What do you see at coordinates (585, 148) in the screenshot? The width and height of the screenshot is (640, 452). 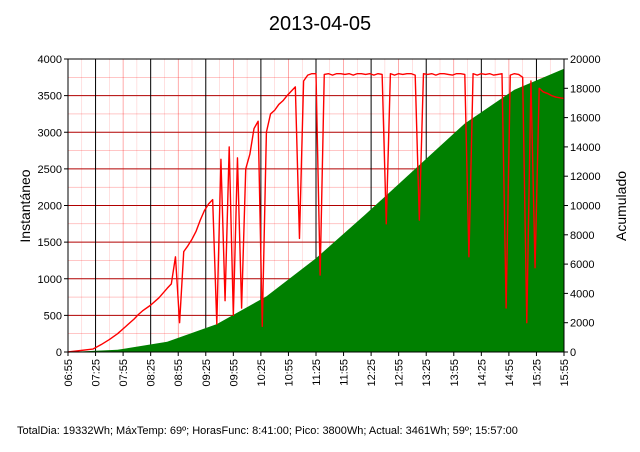 I see `y-tick-label-right: 14000` at bounding box center [585, 148].